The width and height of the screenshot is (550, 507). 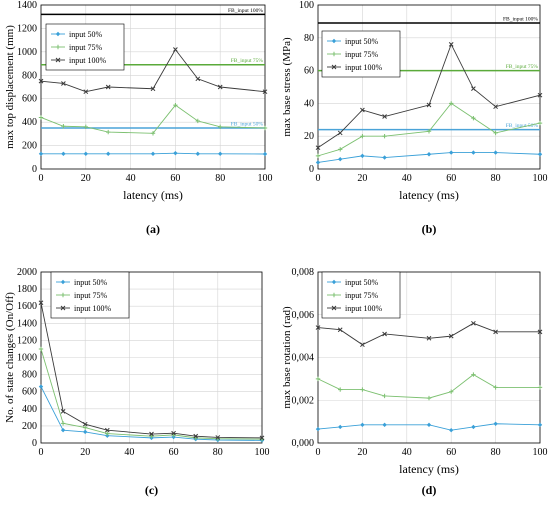 I want to click on panel-label: (a), so click(x=153, y=229).